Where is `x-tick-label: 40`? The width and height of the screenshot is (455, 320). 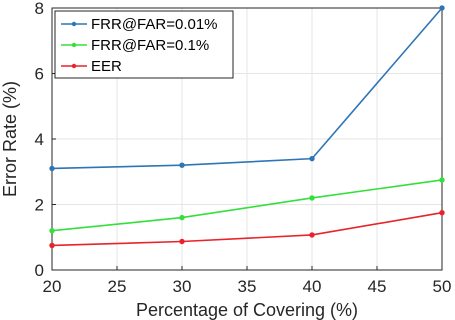
x-tick-label: 40 is located at coordinates (312, 286).